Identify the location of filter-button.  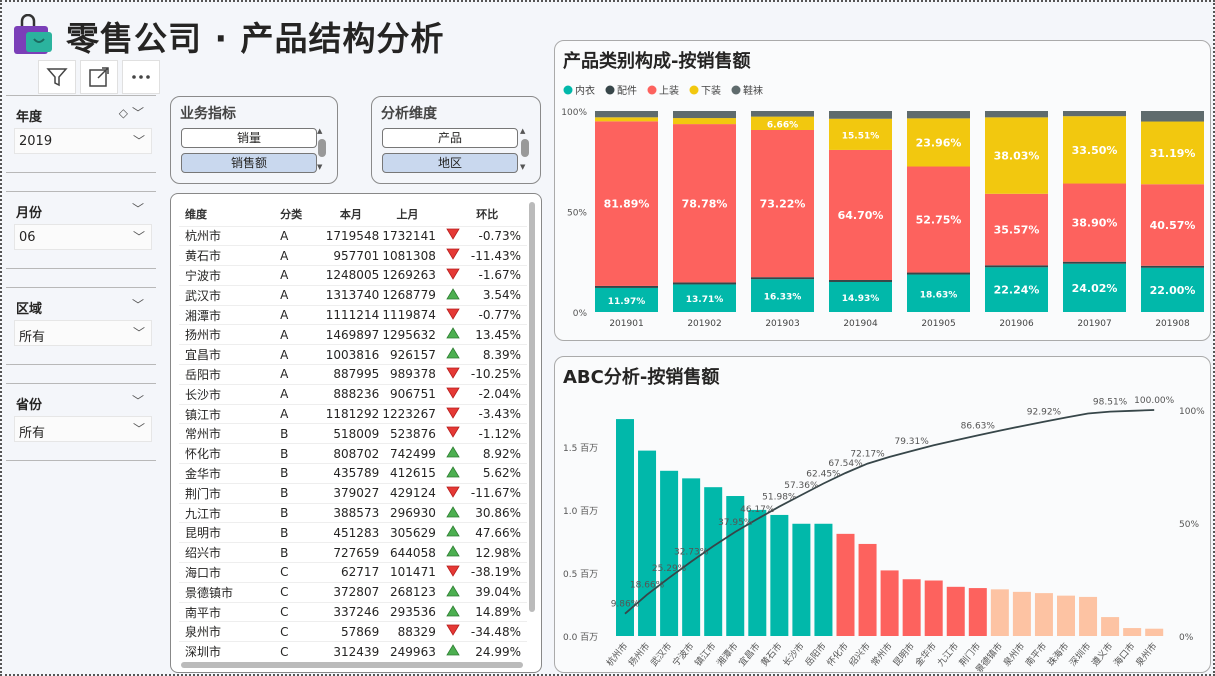
(57, 77).